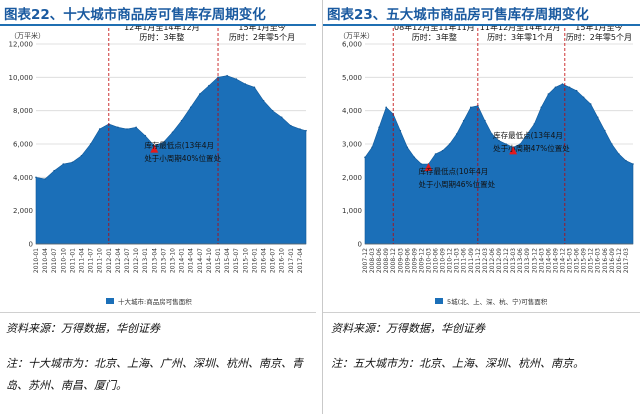  I want to click on x-tick-label: 2016-07, so click(273, 260).